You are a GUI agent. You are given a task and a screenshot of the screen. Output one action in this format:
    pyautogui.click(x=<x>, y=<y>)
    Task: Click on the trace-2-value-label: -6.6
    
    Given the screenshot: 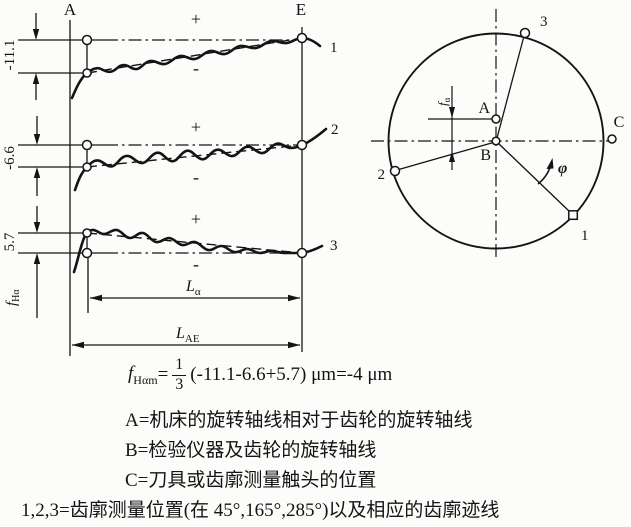 What is the action you would take?
    pyautogui.click(x=10, y=158)
    